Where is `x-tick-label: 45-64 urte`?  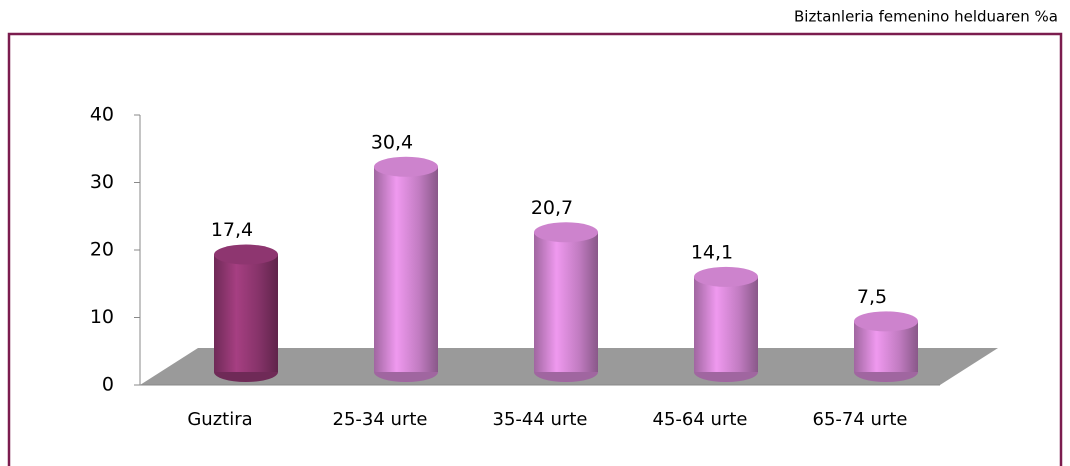
x-tick-label: 45-64 urte is located at coordinates (700, 419).